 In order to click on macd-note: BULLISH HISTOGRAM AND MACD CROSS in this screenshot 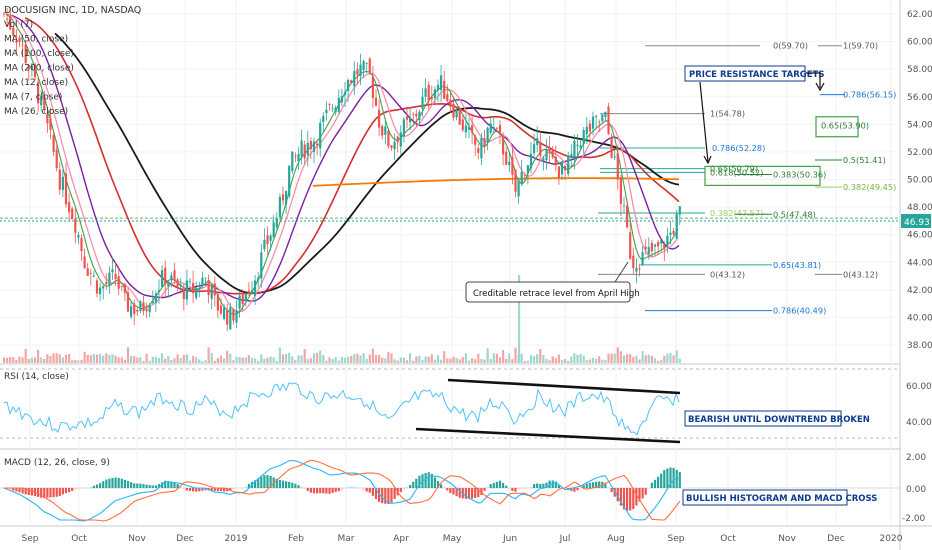, I will do `click(779, 497)`.